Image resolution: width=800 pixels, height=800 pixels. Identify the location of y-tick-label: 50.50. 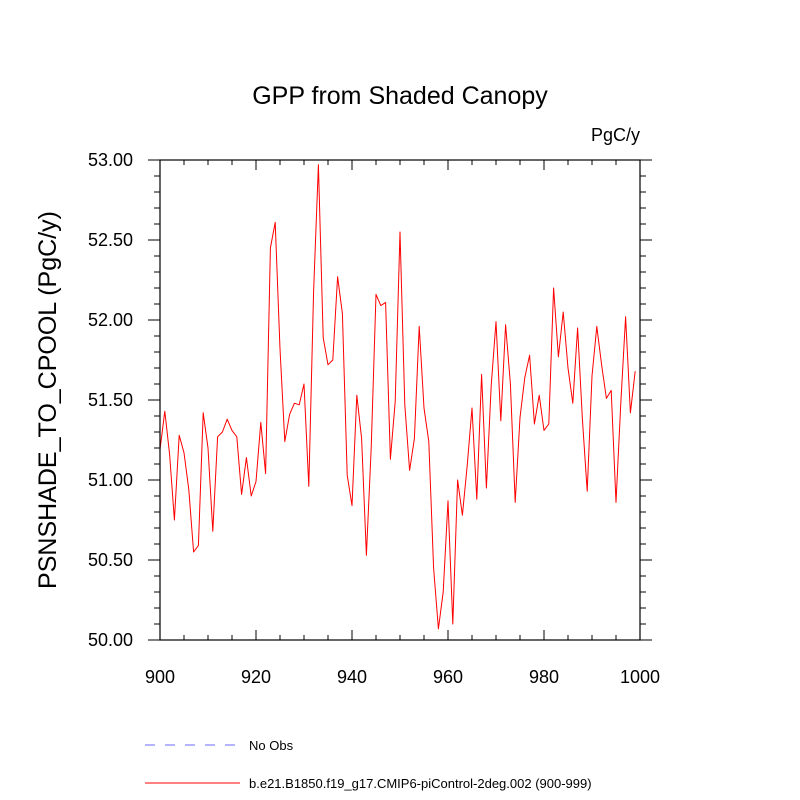
(110, 560).